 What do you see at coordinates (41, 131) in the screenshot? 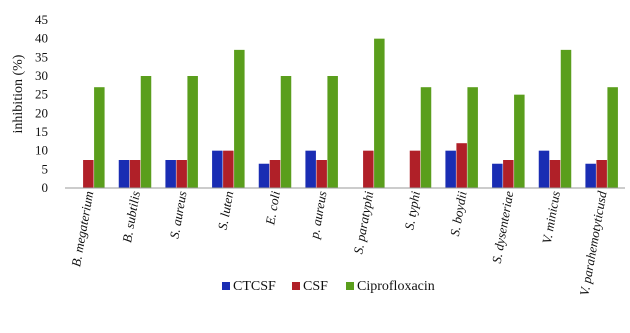
I see `y-tick-label: 15` at bounding box center [41, 131].